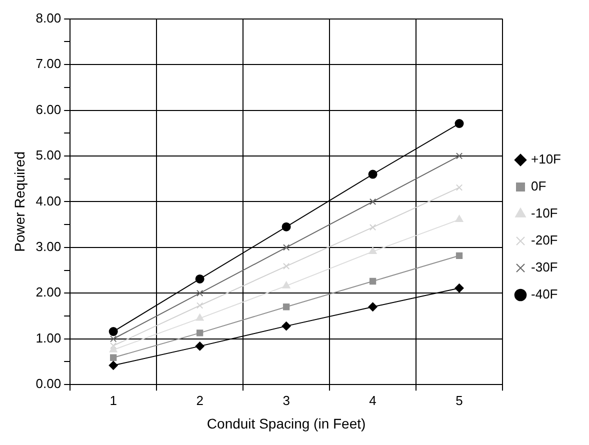 The width and height of the screenshot is (589, 445). Describe the element at coordinates (286, 400) in the screenshot. I see `x-tick-label: 3` at that location.